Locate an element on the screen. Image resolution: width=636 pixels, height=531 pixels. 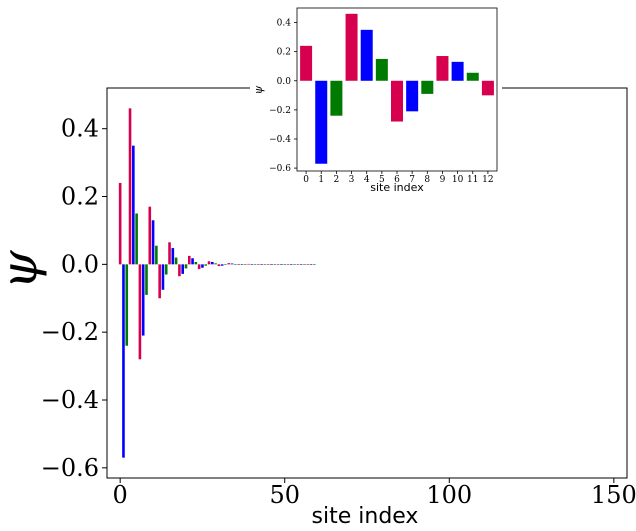
inset-y-axis-label: ψ is located at coordinates (258, 89).